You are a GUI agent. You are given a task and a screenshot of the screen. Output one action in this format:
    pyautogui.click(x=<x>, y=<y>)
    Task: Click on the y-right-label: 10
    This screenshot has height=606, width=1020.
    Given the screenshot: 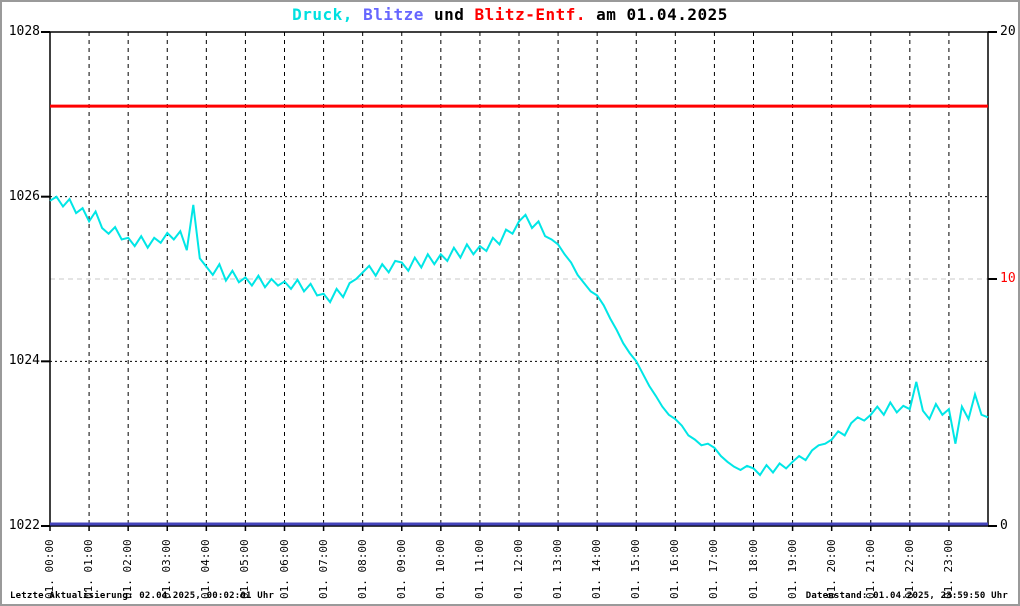 What is the action you would take?
    pyautogui.click(x=1008, y=278)
    